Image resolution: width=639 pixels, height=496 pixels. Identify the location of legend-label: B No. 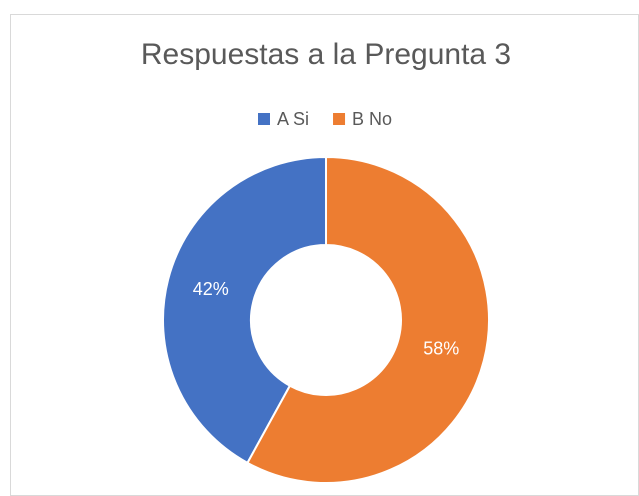
(372, 119).